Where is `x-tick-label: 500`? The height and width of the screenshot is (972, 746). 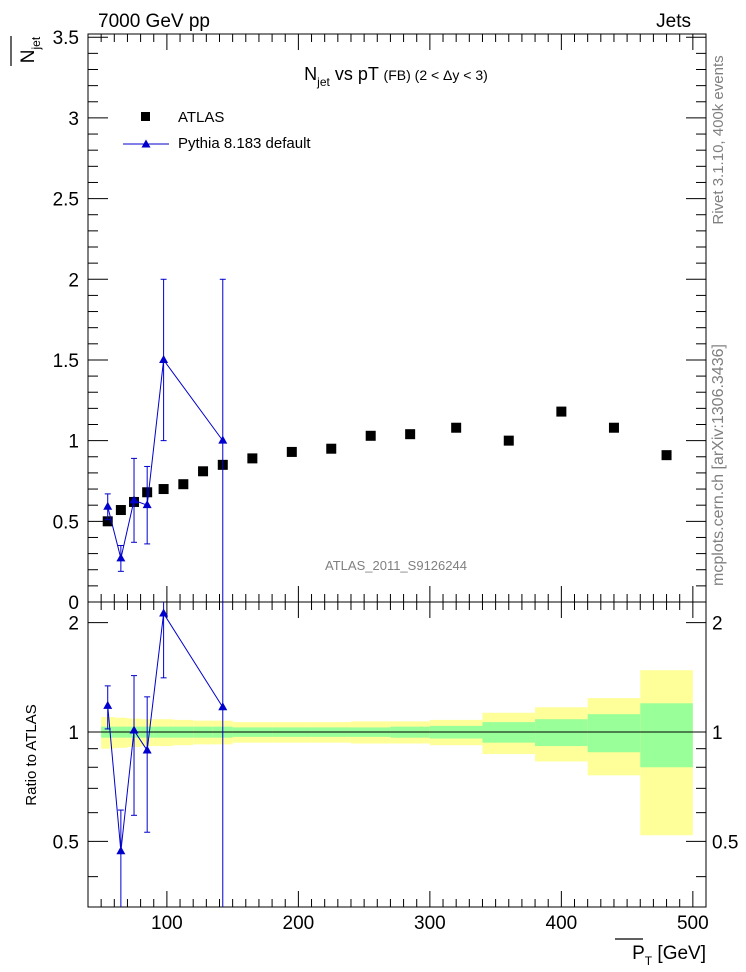 x-tick-label: 500 is located at coordinates (693, 923).